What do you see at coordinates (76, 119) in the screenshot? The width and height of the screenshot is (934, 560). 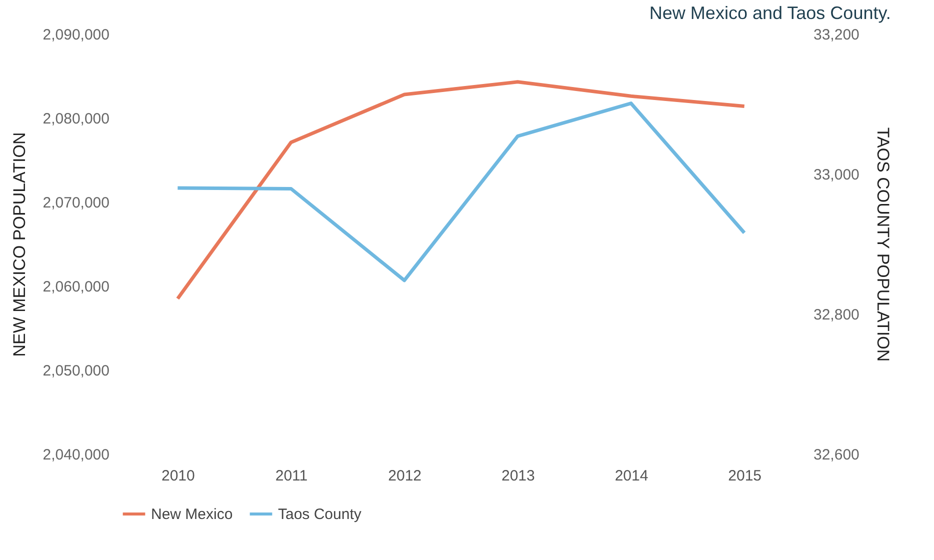 I see `y-tick-label: 2,080,000` at bounding box center [76, 119].